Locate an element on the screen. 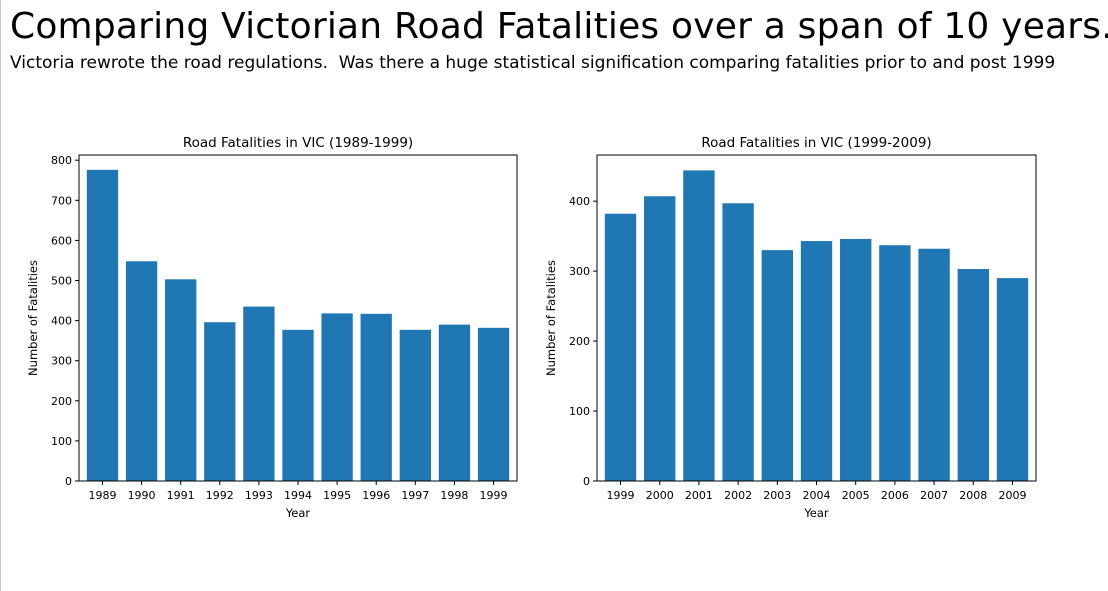 The height and width of the screenshot is (591, 1108). bar-1991 is located at coordinates (181, 380).